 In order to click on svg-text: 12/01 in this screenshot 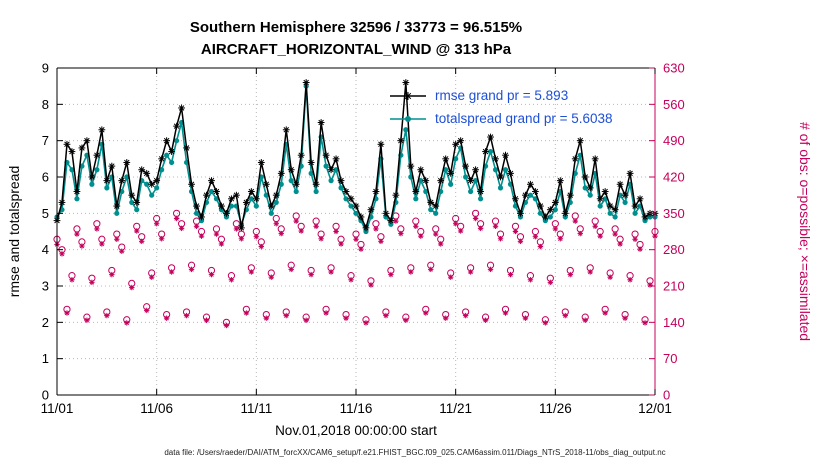, I will do `click(655, 408)`.